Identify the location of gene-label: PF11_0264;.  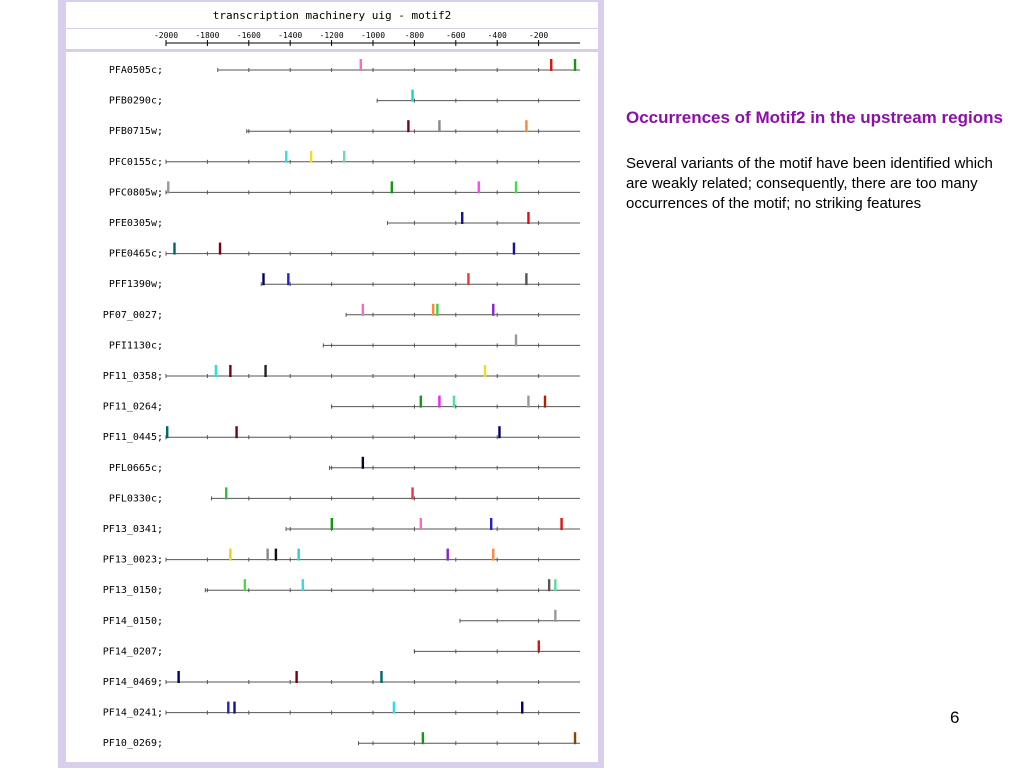
(133, 407).